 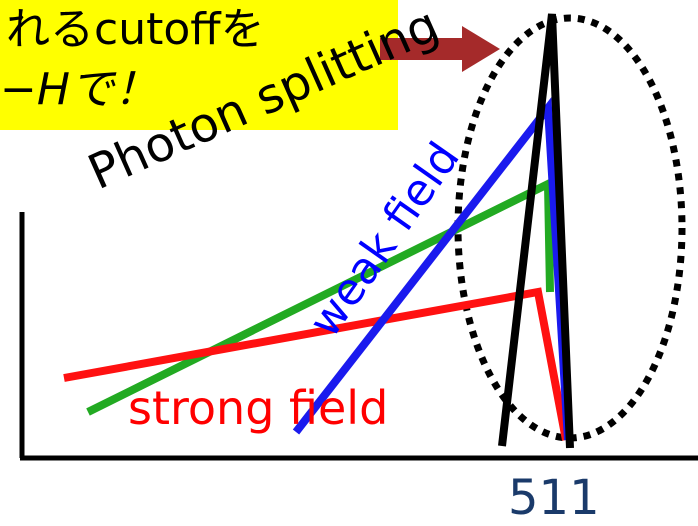 What do you see at coordinates (79, 89) in the screenshot?
I see `note-line-2: −Hで！` at bounding box center [79, 89].